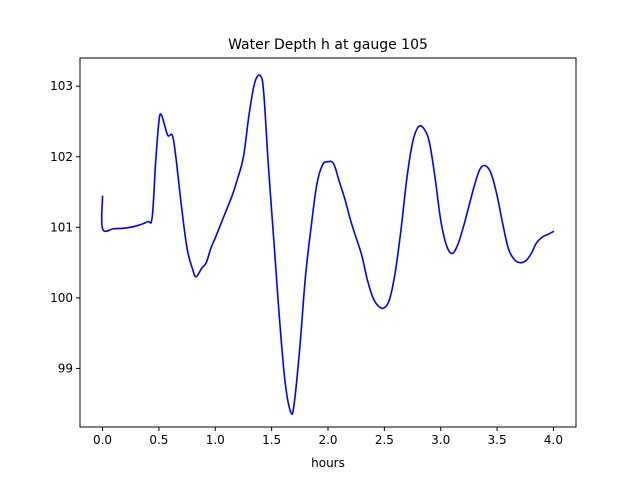 This screenshot has width=640, height=480. I want to click on x-tick-label: 1.5, so click(271, 440).